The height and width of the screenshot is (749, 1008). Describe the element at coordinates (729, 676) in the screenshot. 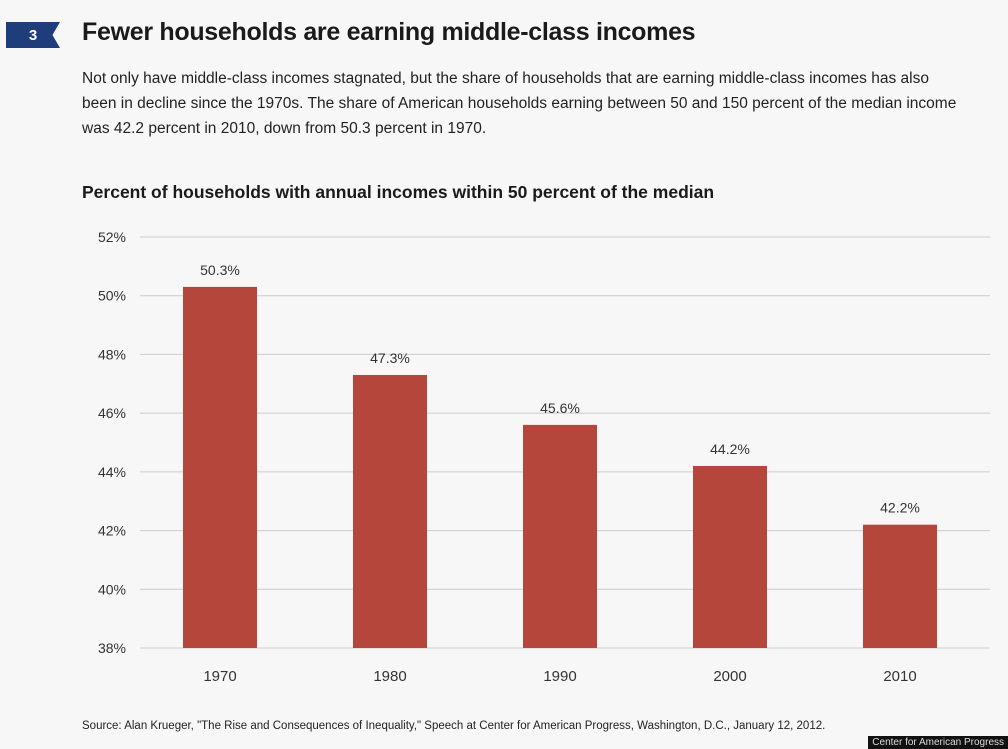

I see `x-tick-label: 2000` at that location.